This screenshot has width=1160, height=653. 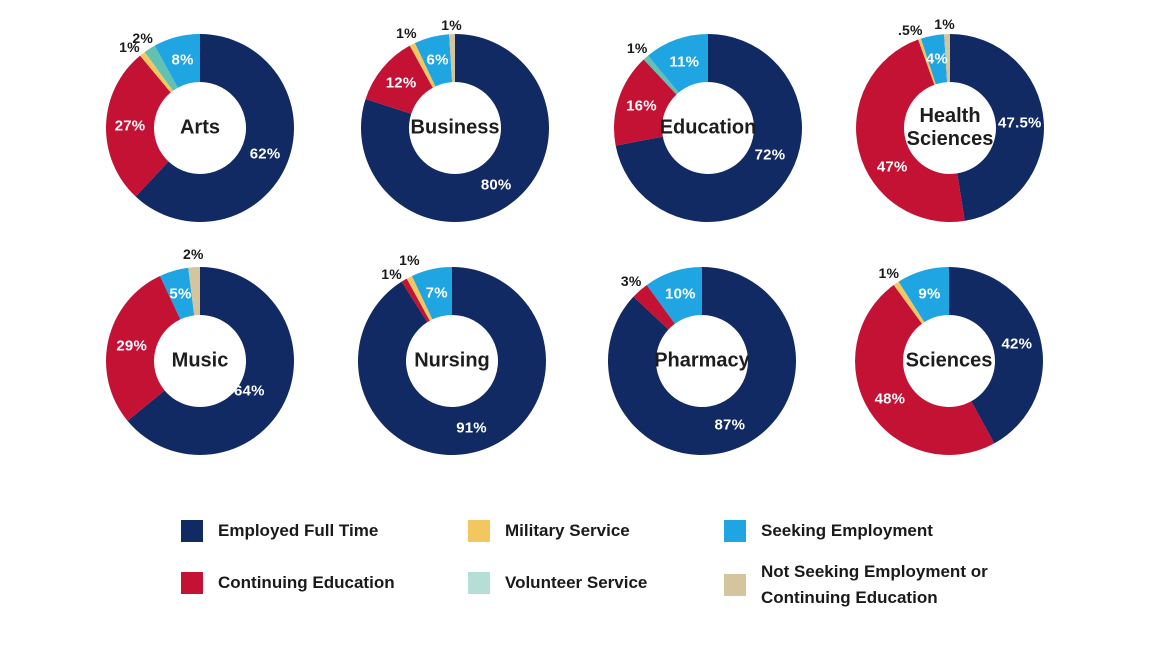 I want to click on slice-arts-employed-full-time, so click(x=215, y=128).